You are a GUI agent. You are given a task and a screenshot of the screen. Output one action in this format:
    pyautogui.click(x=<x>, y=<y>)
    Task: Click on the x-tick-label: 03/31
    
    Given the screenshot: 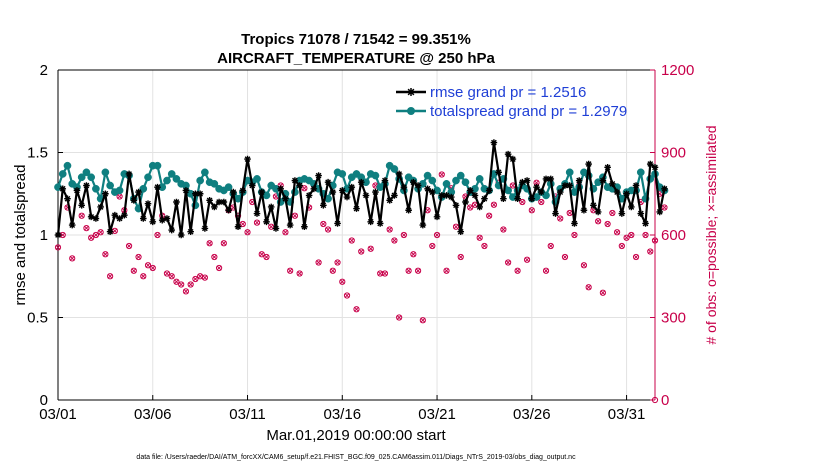 What is the action you would take?
    pyautogui.click(x=627, y=414)
    